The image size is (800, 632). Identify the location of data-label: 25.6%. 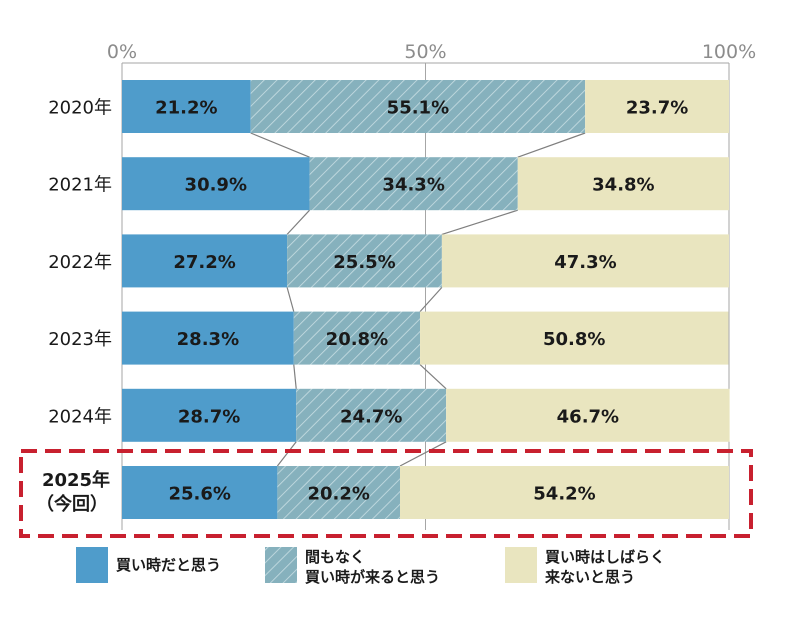
(199, 494).